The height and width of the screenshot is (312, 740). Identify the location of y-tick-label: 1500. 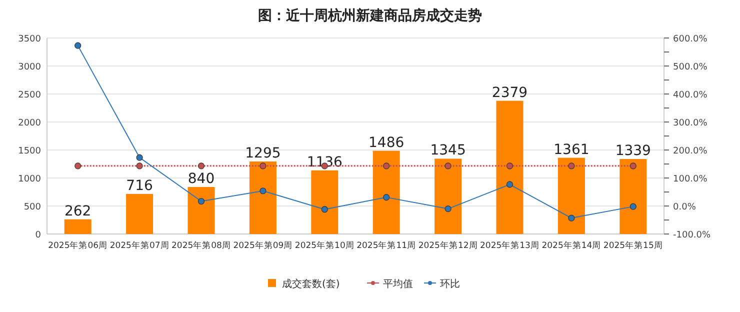
(30, 151).